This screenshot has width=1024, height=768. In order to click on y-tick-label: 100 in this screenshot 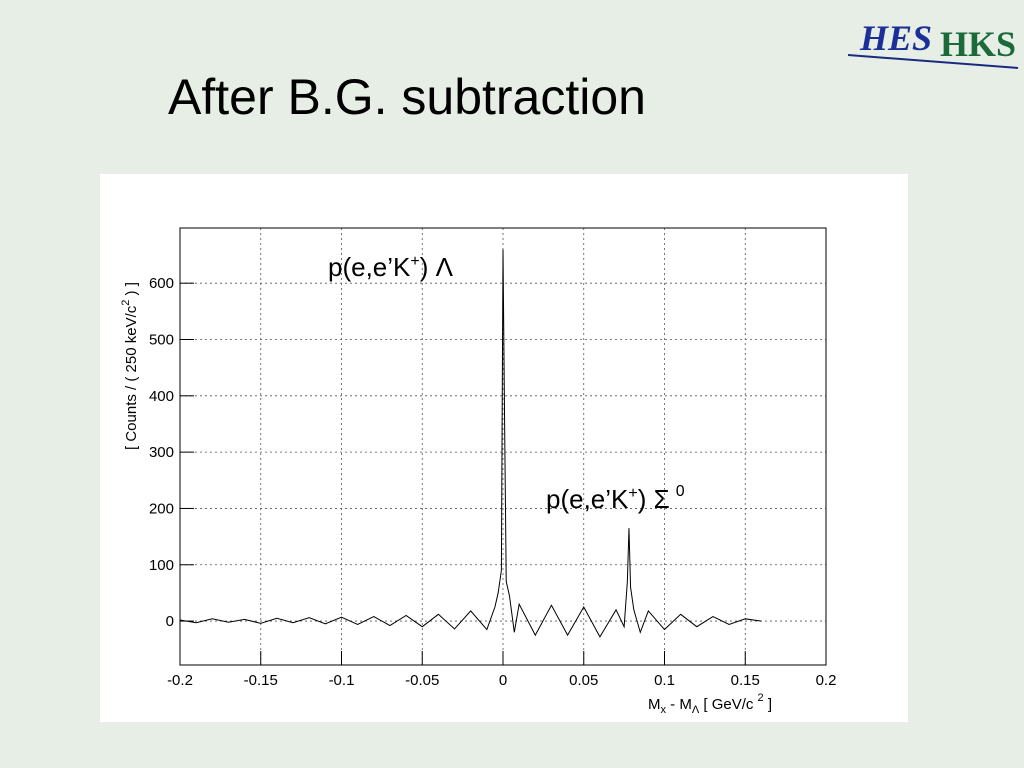, I will do `click(161, 565)`.